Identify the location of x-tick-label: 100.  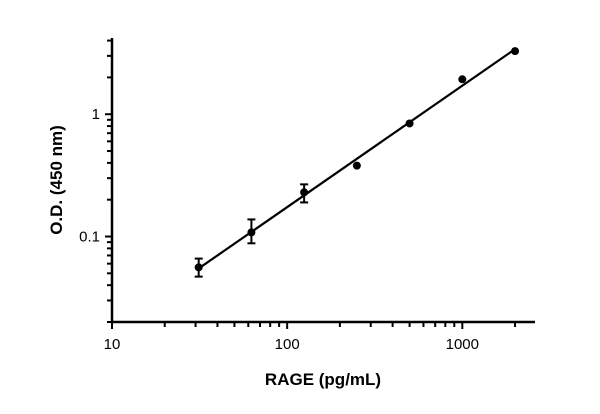
(287, 344).